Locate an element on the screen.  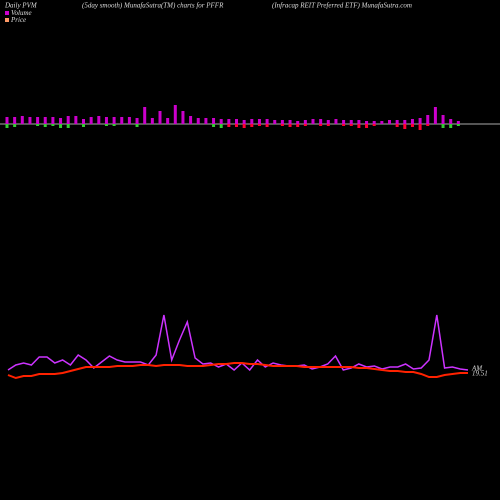
legend-label: Volume is located at coordinates (21, 13).